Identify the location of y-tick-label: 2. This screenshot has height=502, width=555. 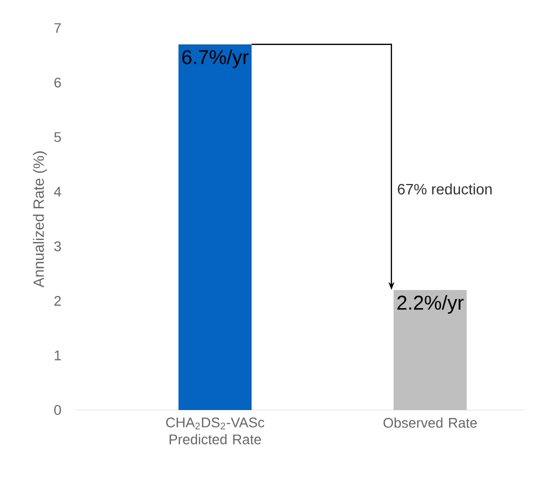
(57, 301).